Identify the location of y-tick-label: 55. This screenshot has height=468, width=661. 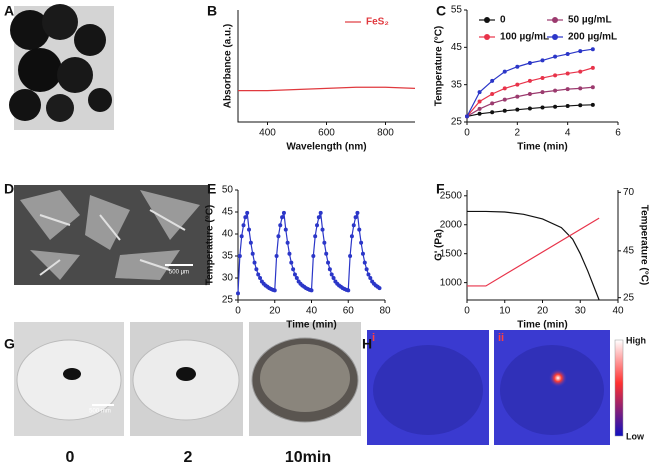
(457, 10).